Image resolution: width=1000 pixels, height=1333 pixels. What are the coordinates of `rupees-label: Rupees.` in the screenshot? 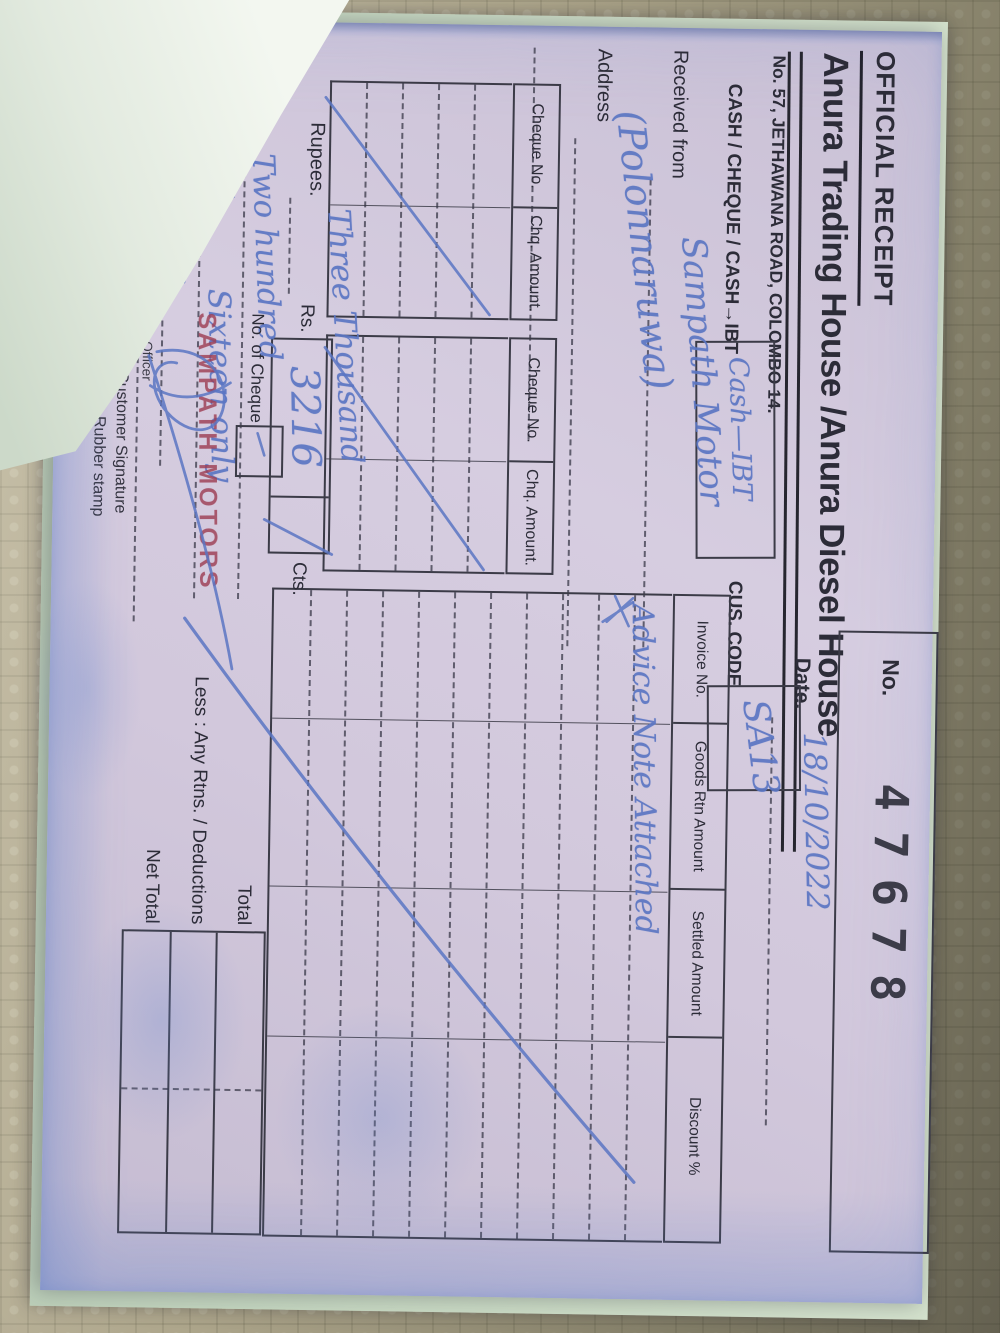 It's located at (317, 159).